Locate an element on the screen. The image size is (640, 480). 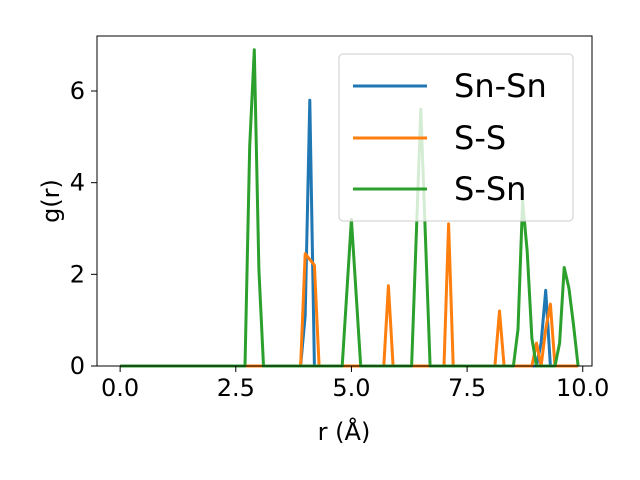
x-axis-ticks: 0.0 2.5 5.0 7.5 10.0 is located at coordinates (355, 384).